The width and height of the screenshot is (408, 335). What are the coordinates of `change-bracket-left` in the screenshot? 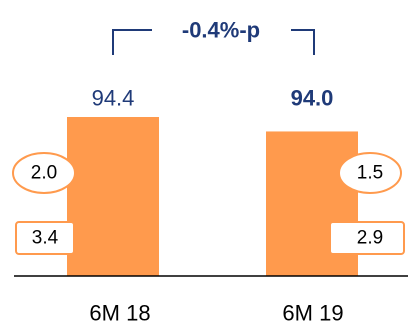 It's located at (132, 42).